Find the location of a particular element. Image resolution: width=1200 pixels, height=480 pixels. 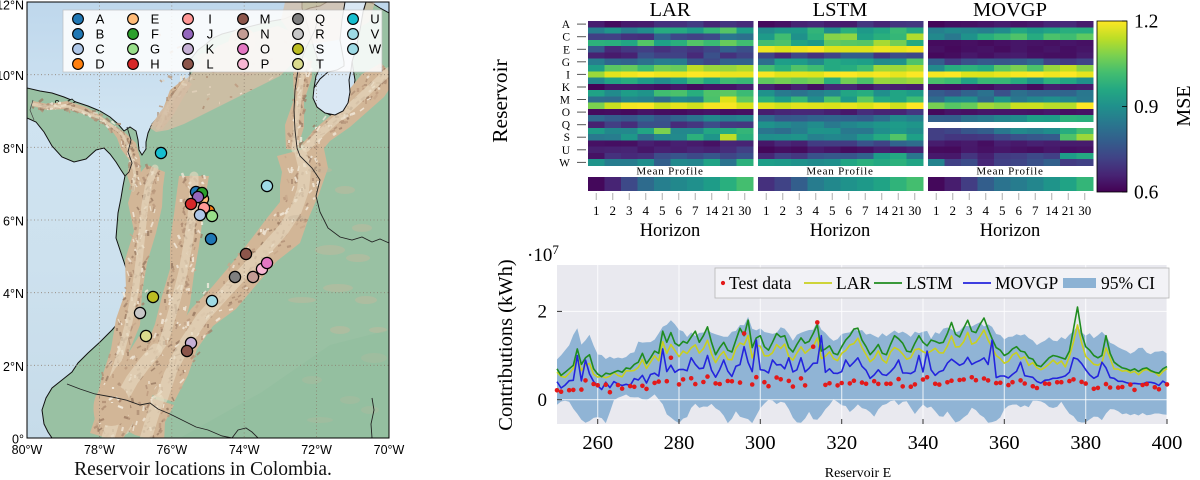

svg-text: J is located at coordinates (210, 34).